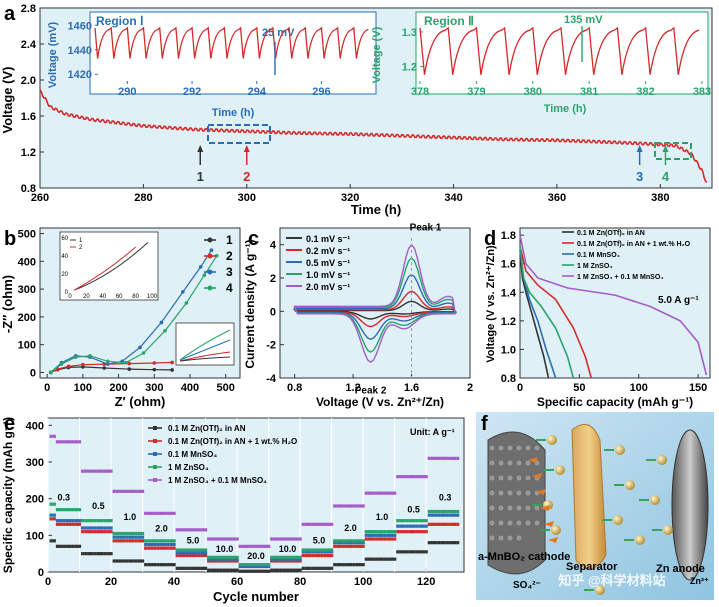 This screenshot has height=607, width=719. What do you see at coordinates (41, 573) in the screenshot?
I see `panel-e-ytick-label: 0` at bounding box center [41, 573].